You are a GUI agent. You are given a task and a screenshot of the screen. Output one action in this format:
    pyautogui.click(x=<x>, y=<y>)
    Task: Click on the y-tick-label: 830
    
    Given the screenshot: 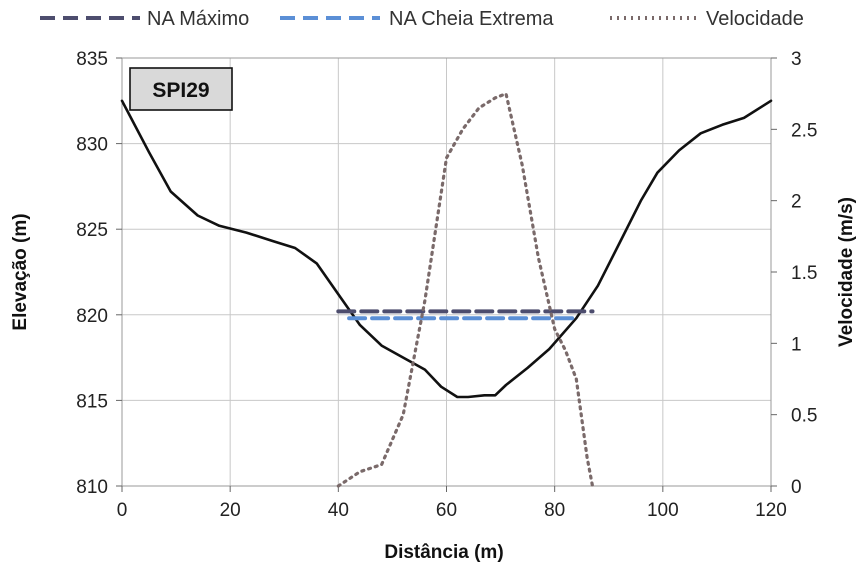 What is the action you would take?
    pyautogui.click(x=92, y=145)
    